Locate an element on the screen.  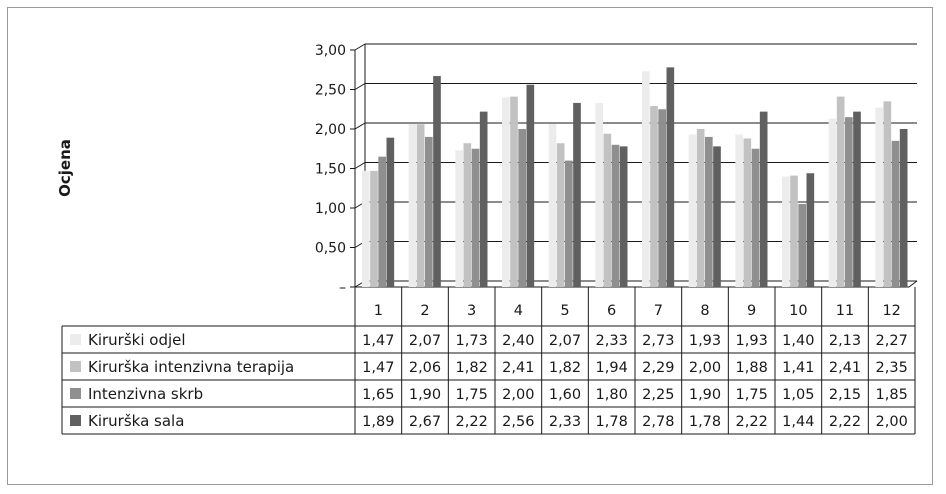
category-label: 3 is located at coordinates (471, 311).